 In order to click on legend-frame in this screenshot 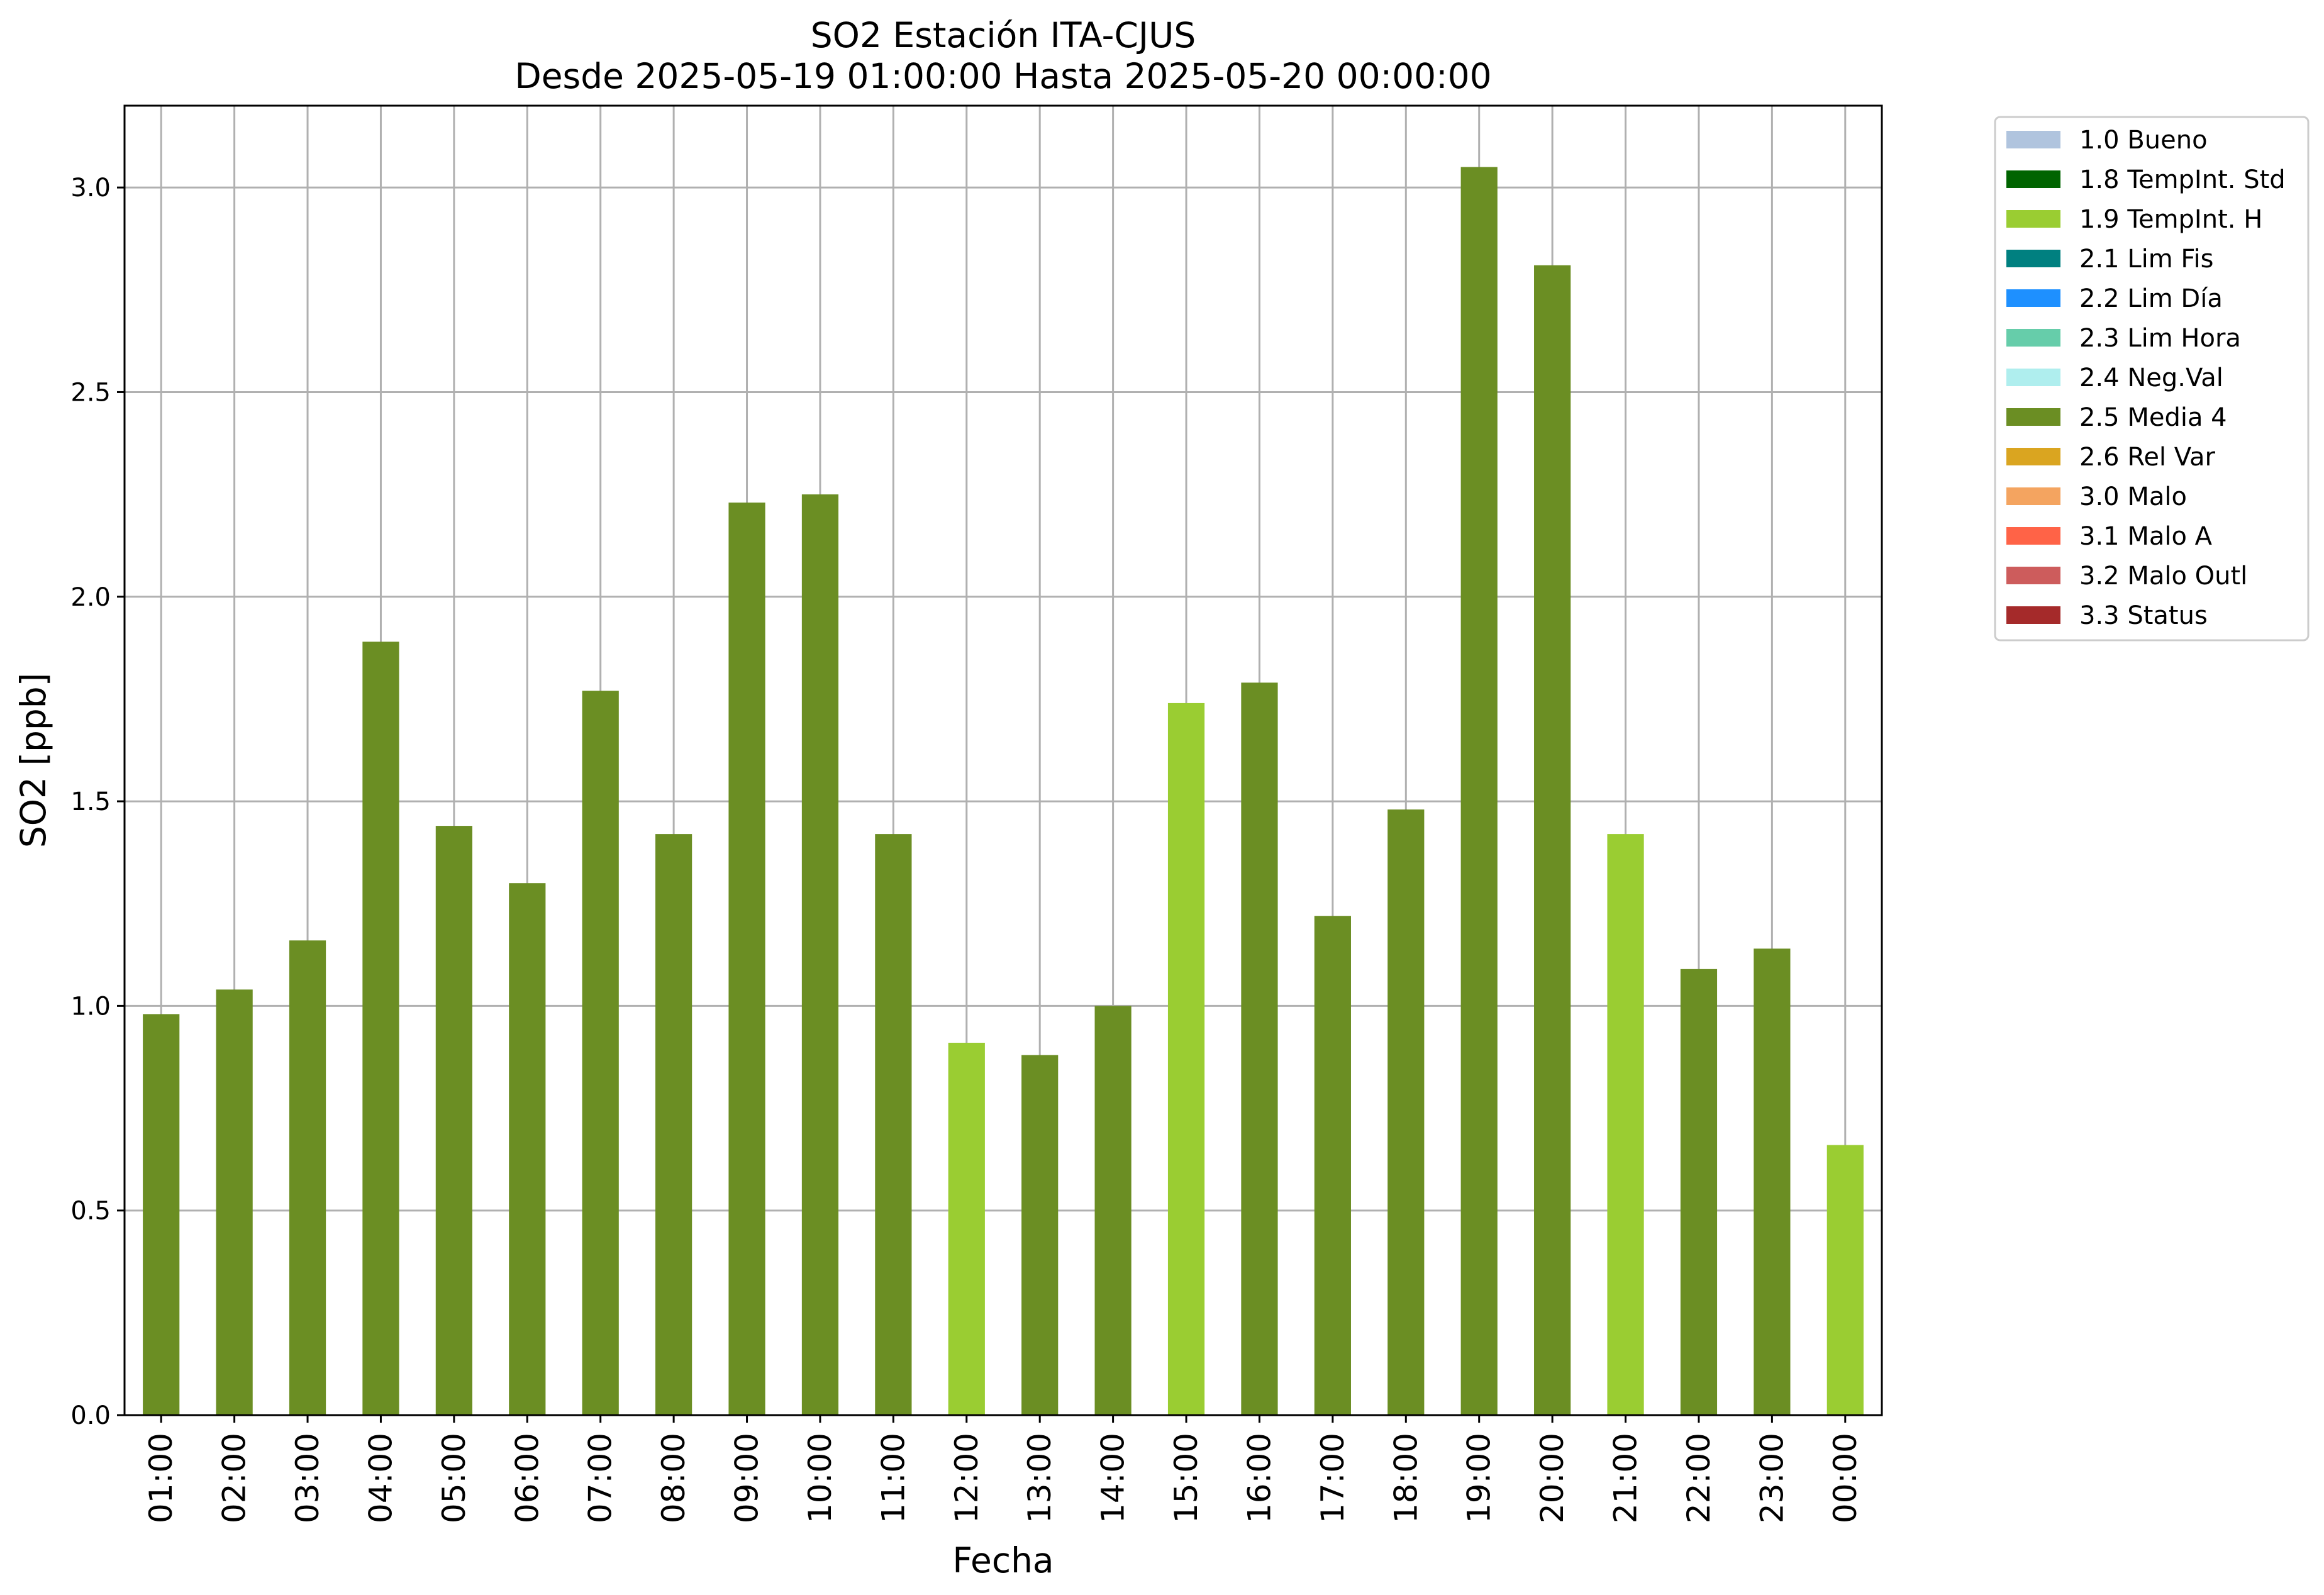, I will do `click(2152, 379)`.